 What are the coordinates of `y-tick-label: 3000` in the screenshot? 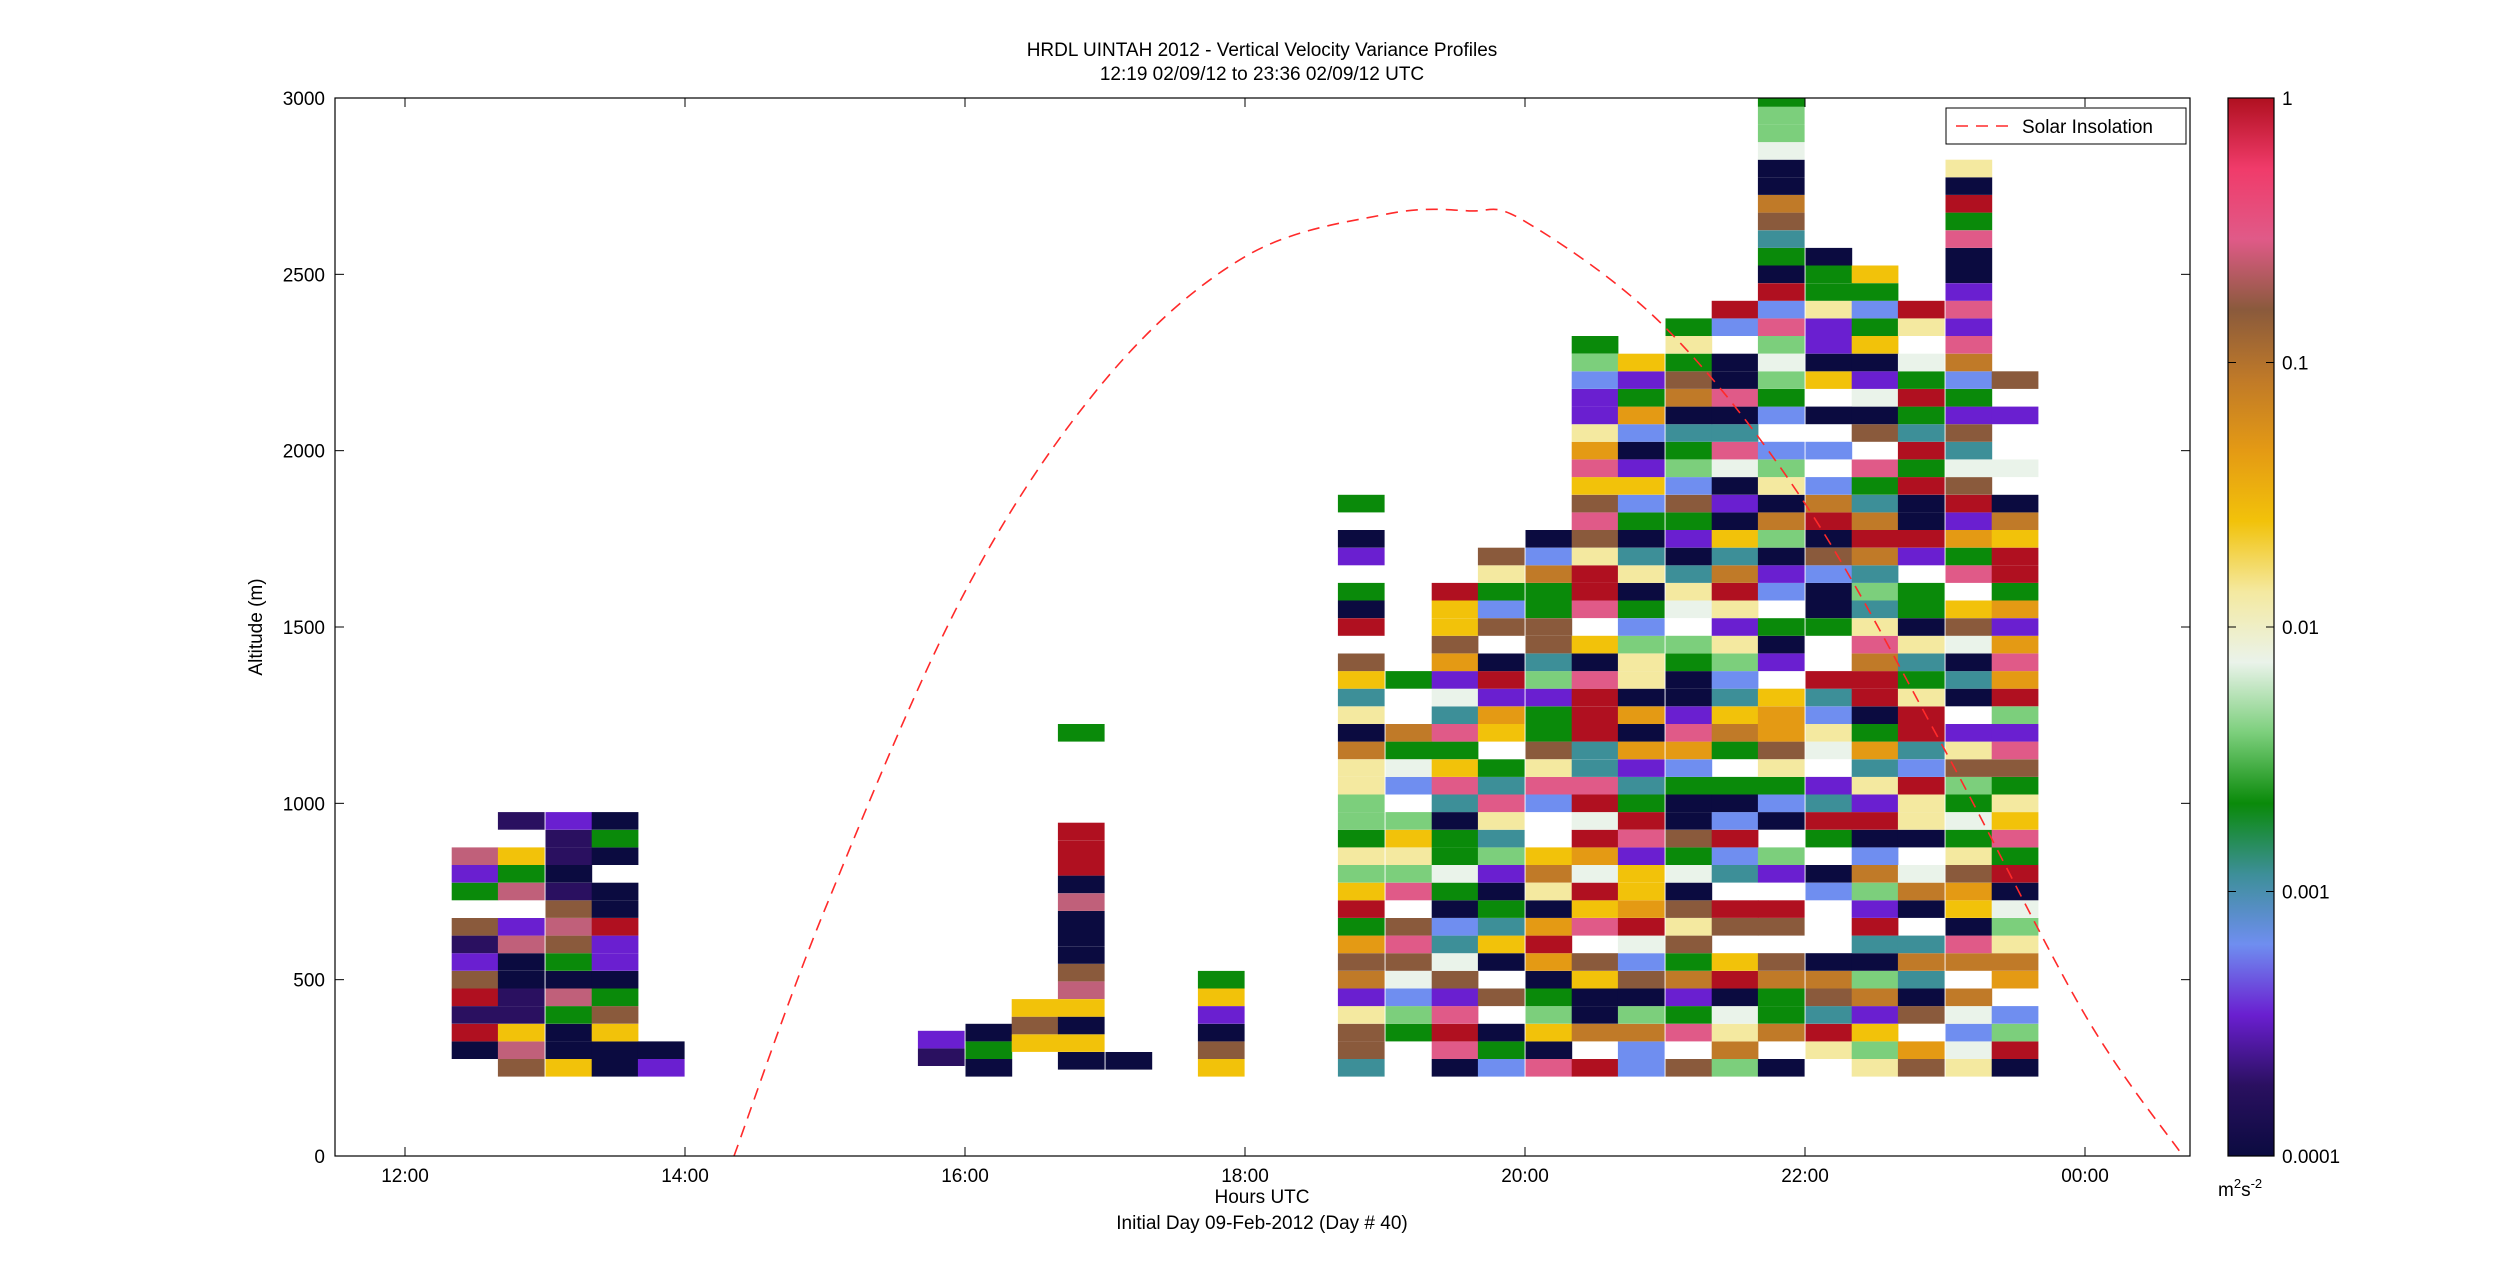 It's located at (304, 99).